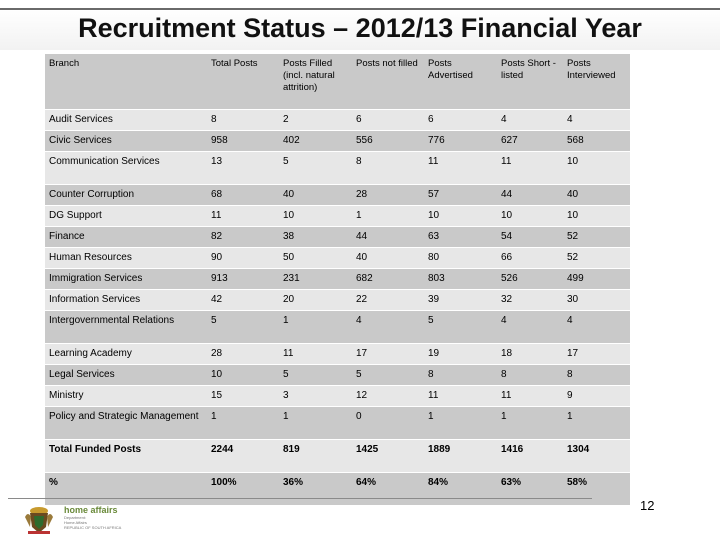 The image size is (720, 540). What do you see at coordinates (315, 300) in the screenshot?
I see `value-cell: 20` at bounding box center [315, 300].